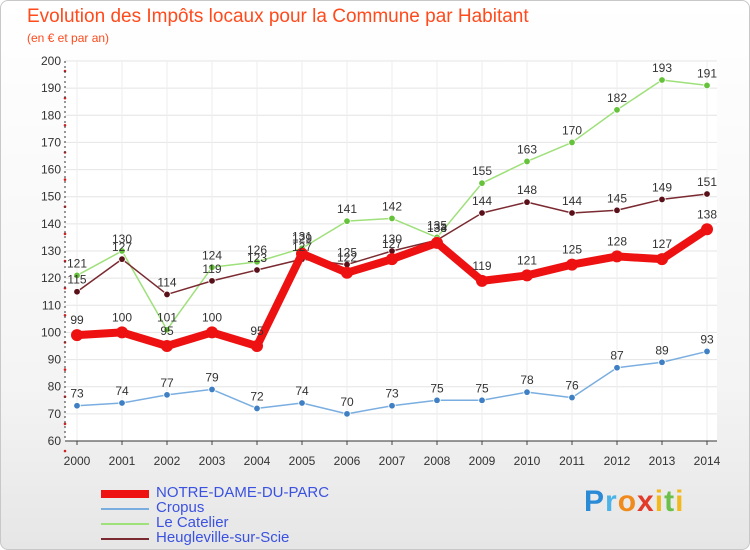 This screenshot has width=750, height=550. Describe the element at coordinates (437, 228) in the screenshot. I see `data-label-notre-dame-du-parc: 133` at that location.